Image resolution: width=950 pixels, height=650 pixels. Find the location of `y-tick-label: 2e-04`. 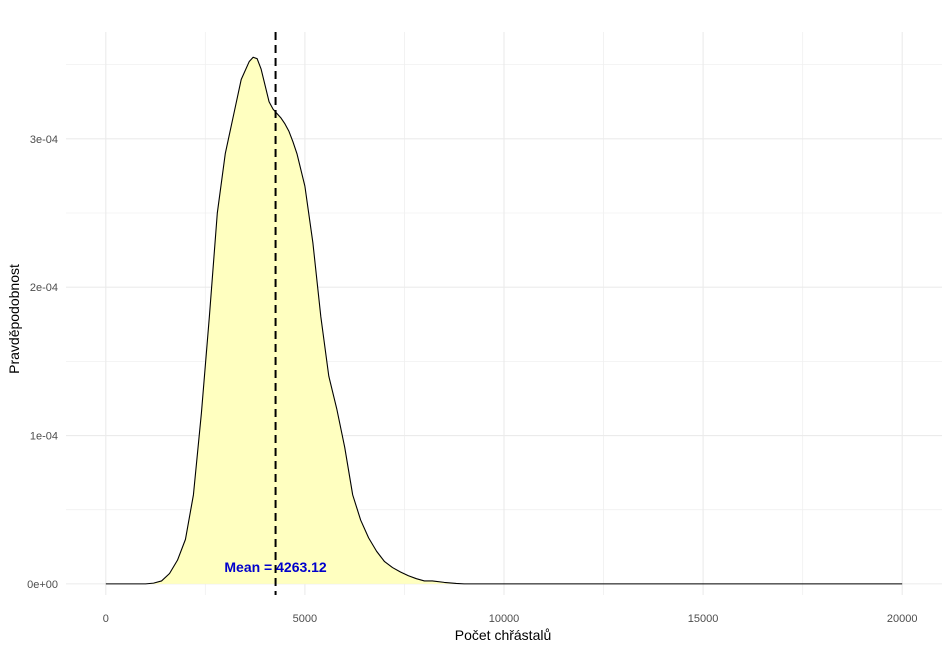

y-tick-label: 2e-04 is located at coordinates (44, 288).